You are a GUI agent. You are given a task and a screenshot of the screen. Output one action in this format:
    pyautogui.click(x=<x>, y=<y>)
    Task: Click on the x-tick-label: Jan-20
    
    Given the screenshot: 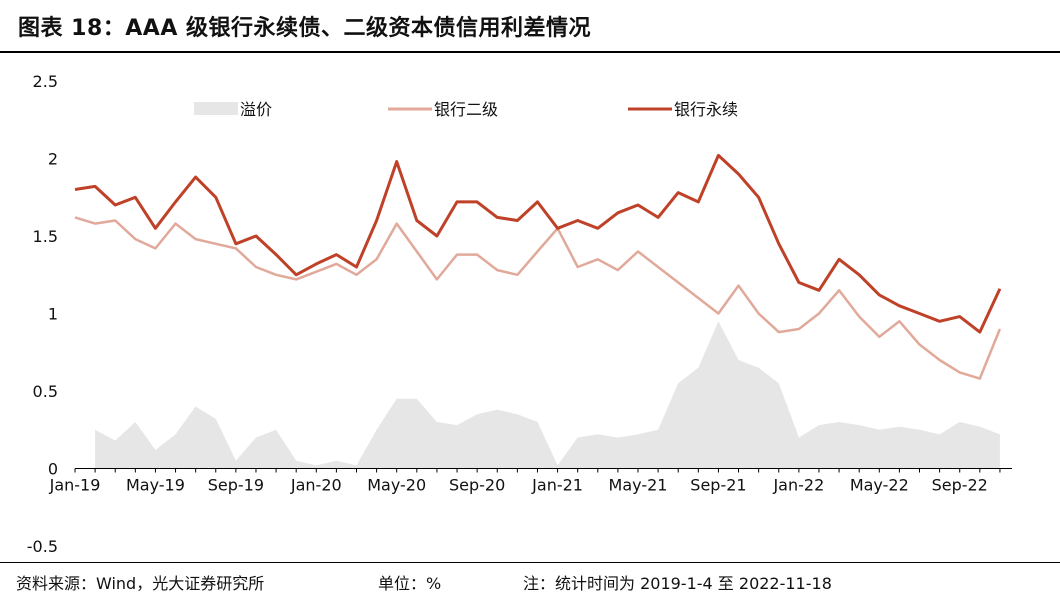 What is the action you would take?
    pyautogui.click(x=316, y=485)
    